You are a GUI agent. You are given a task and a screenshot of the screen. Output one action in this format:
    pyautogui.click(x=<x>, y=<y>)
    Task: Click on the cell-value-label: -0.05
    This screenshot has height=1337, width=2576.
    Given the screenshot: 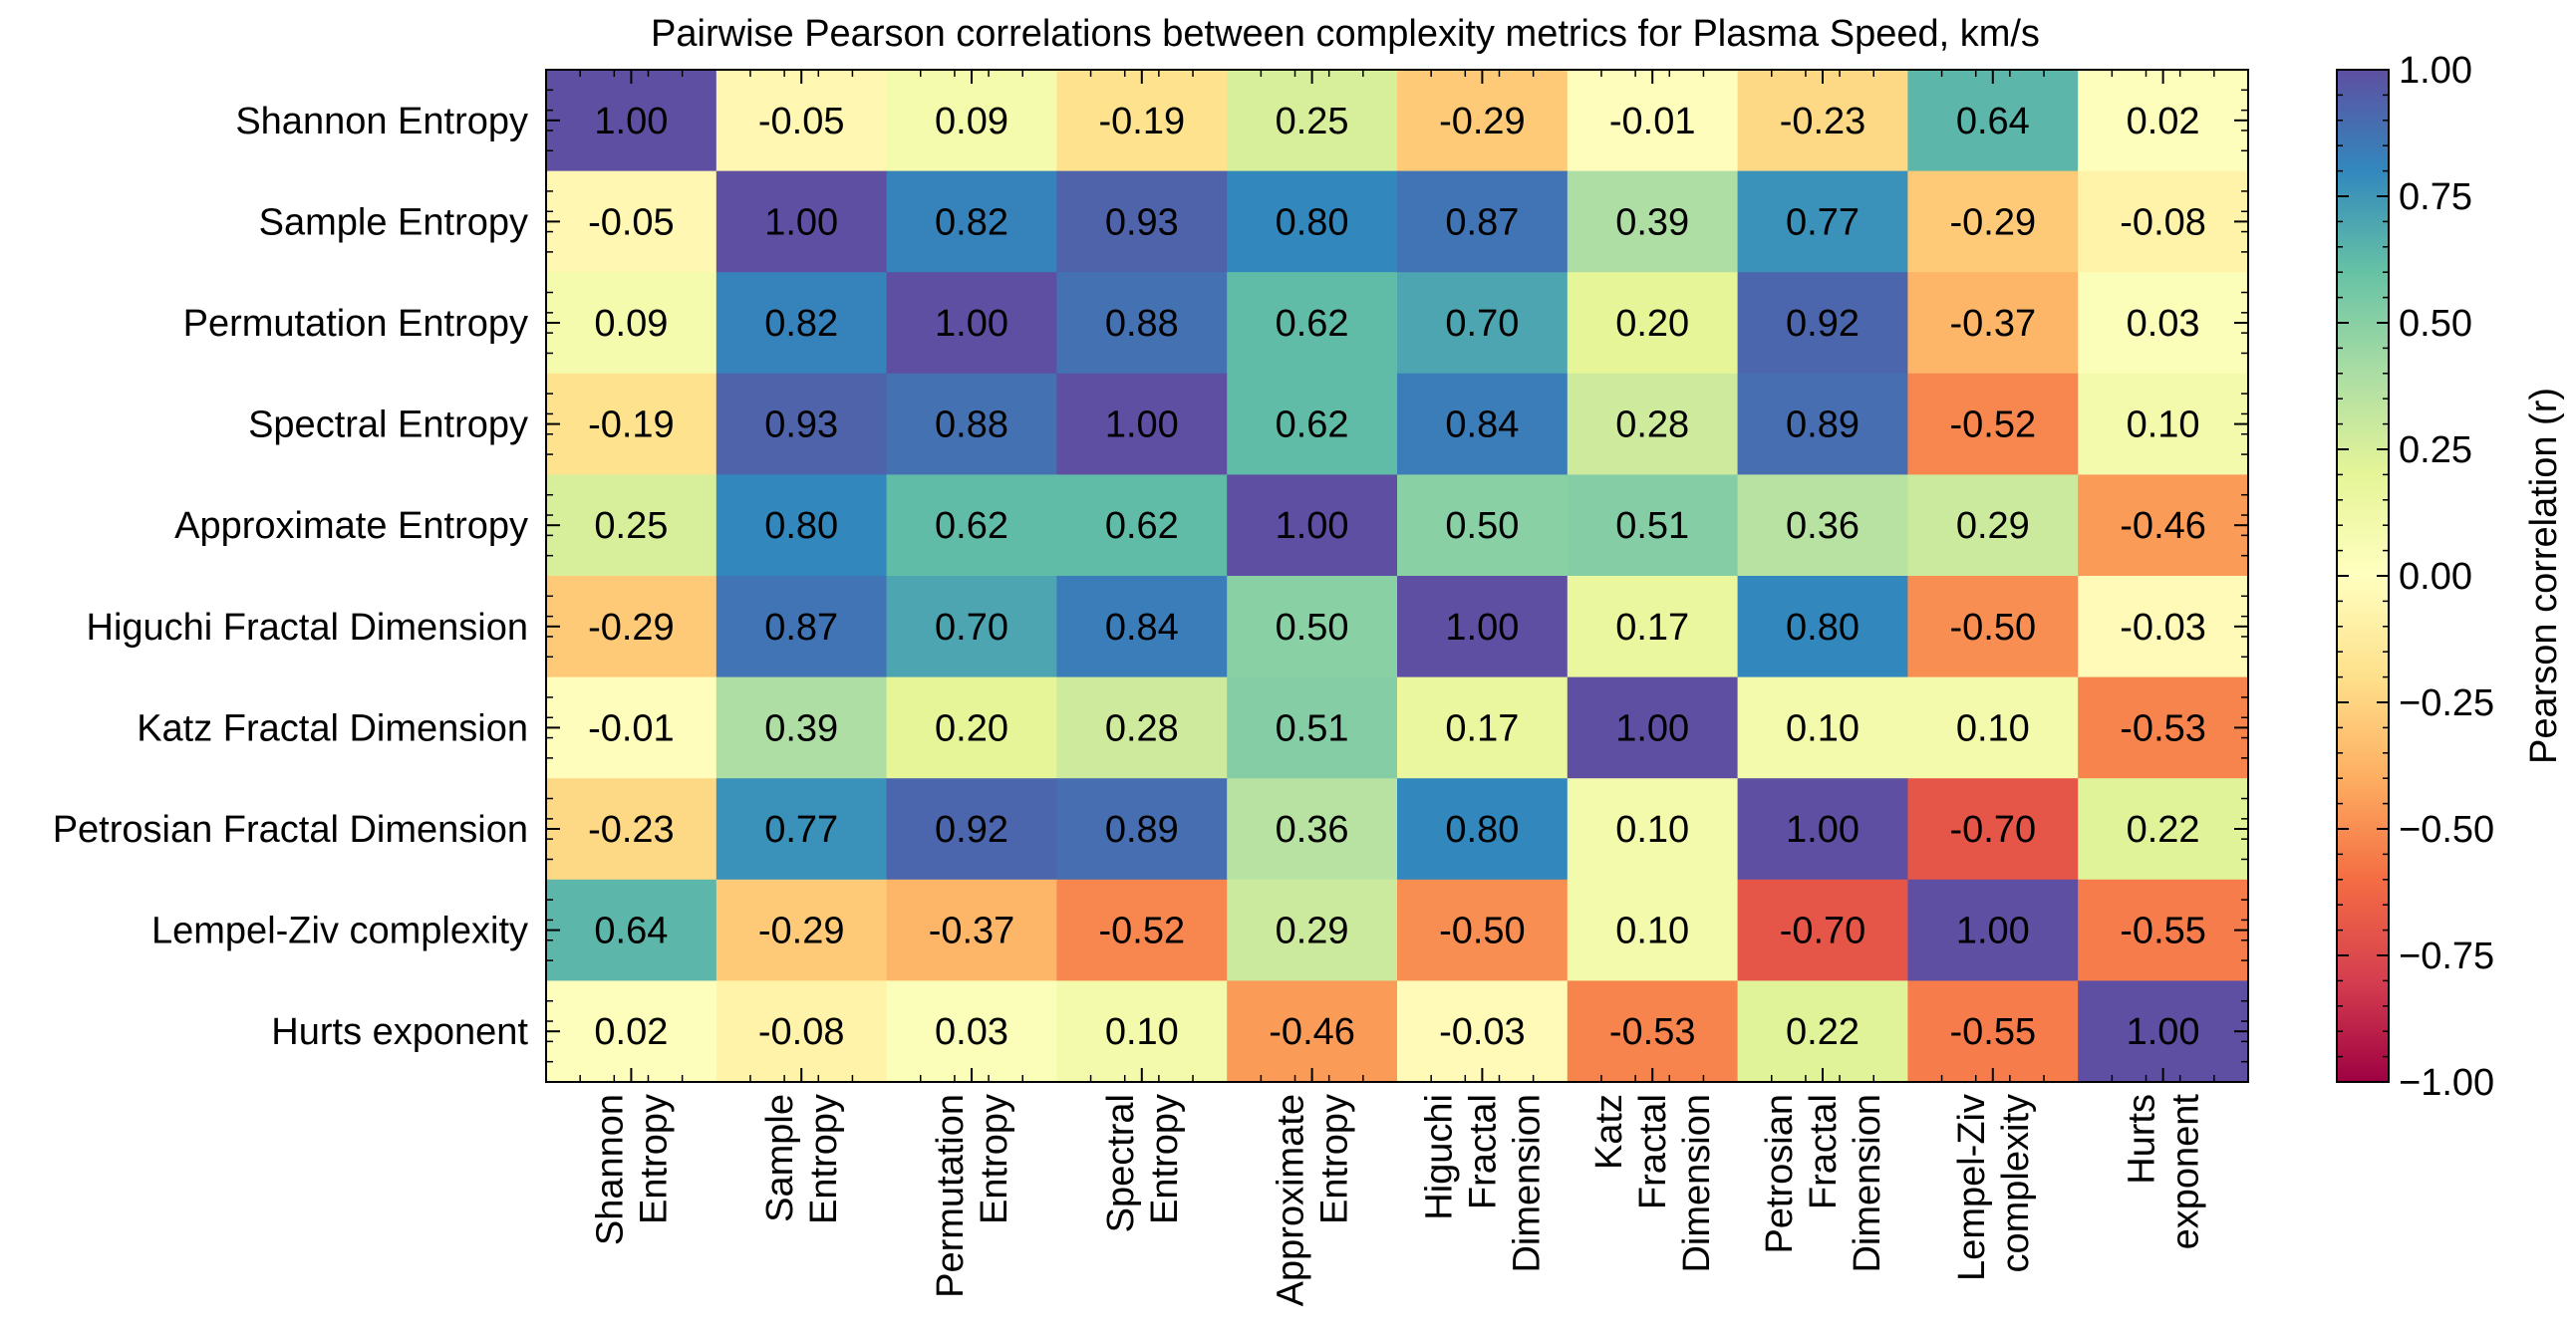 What is the action you would take?
    pyautogui.click(x=631, y=222)
    